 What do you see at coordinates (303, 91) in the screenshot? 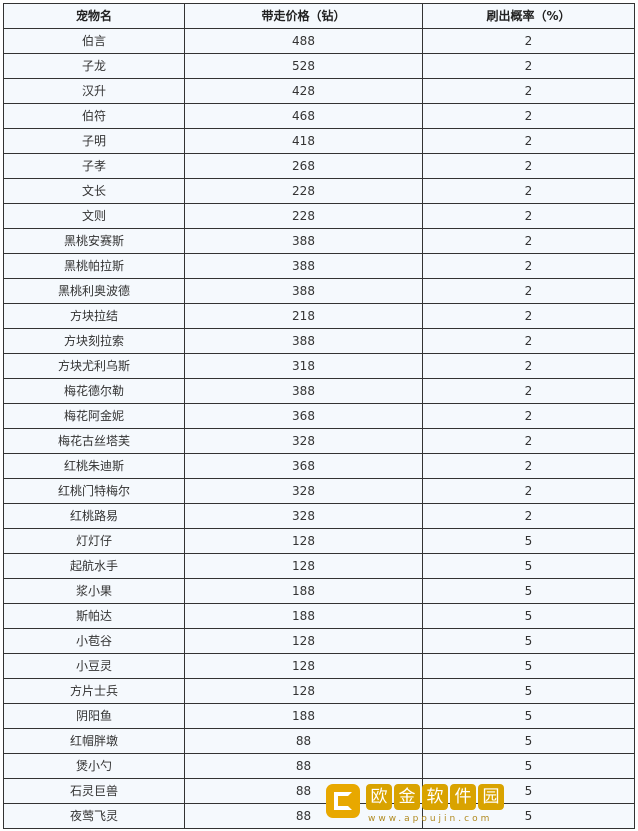
I see `price-cell: 428` at bounding box center [303, 91].